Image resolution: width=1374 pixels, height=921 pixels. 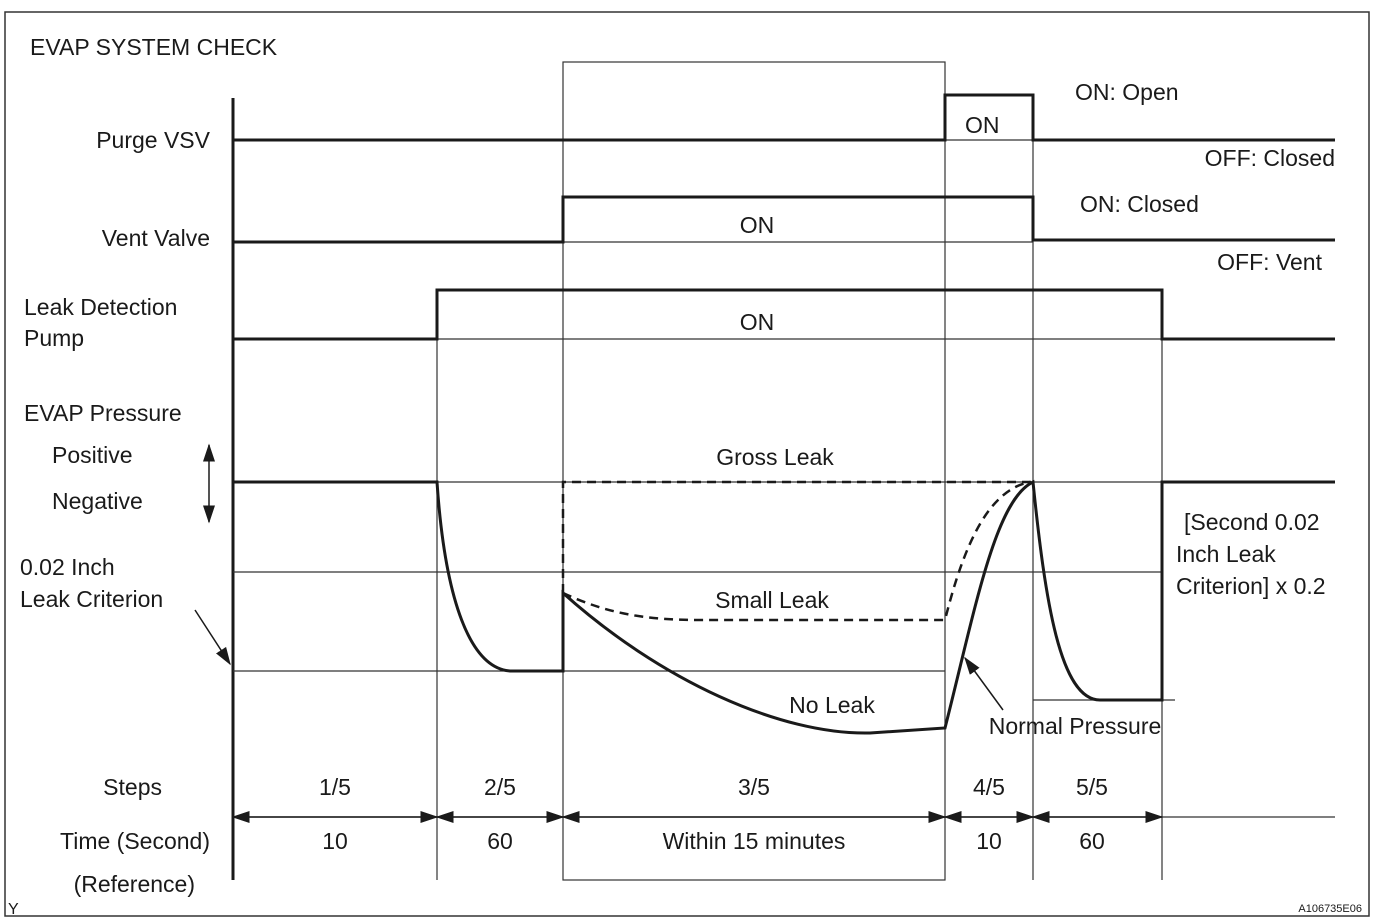 I want to click on footer-right: A106735E06, so click(x=1330, y=909).